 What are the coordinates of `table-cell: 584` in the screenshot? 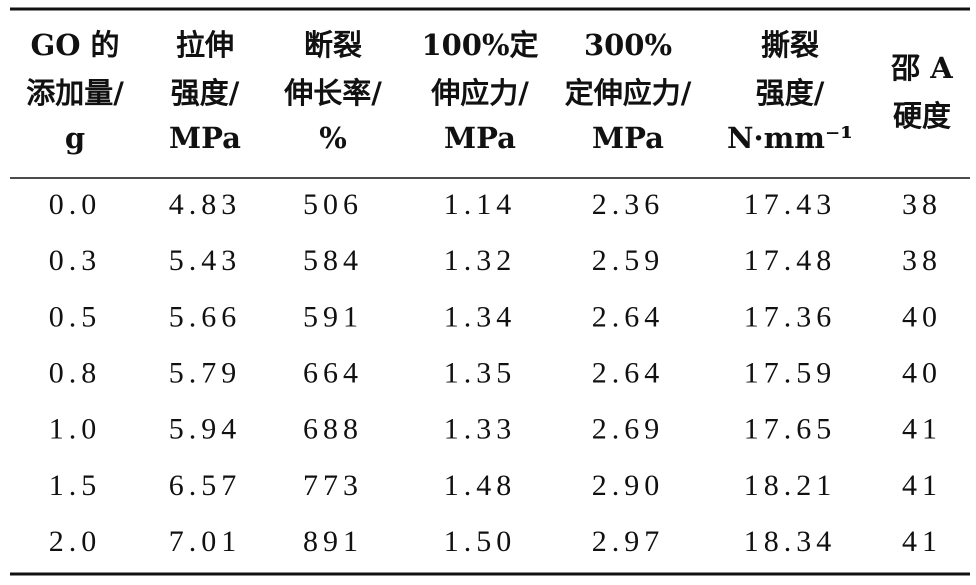 It's located at (333, 260).